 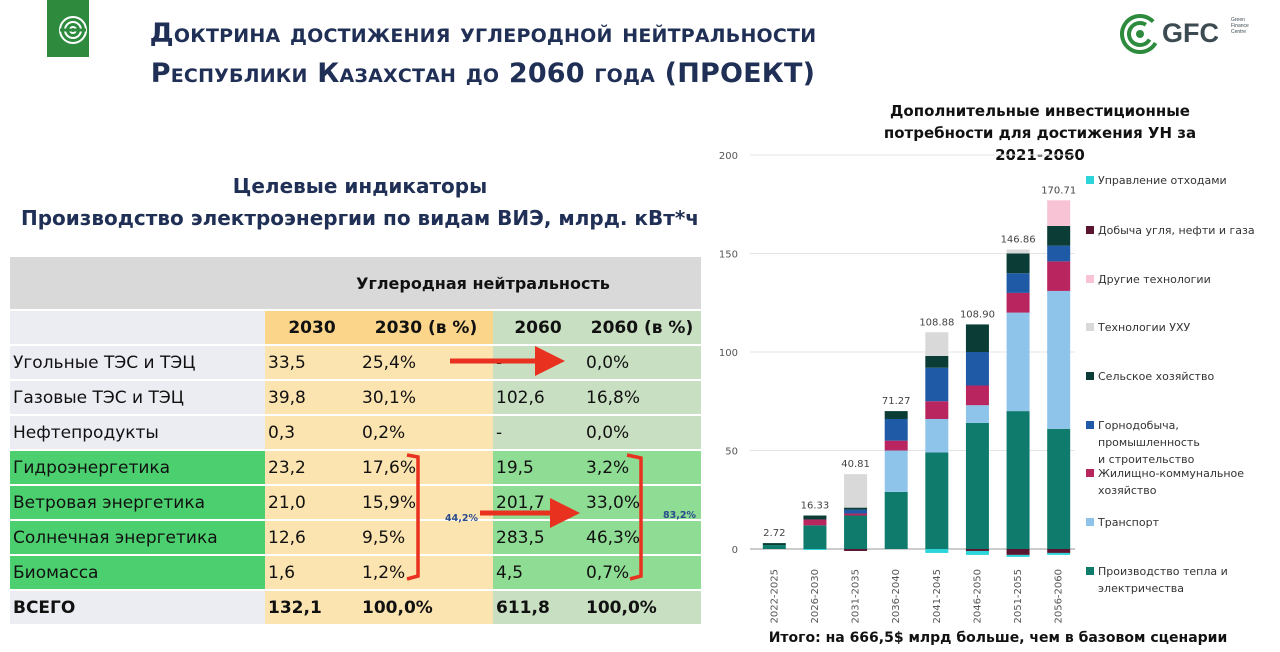 I want to click on legend-label-line: электричества, so click(x=1141, y=588).